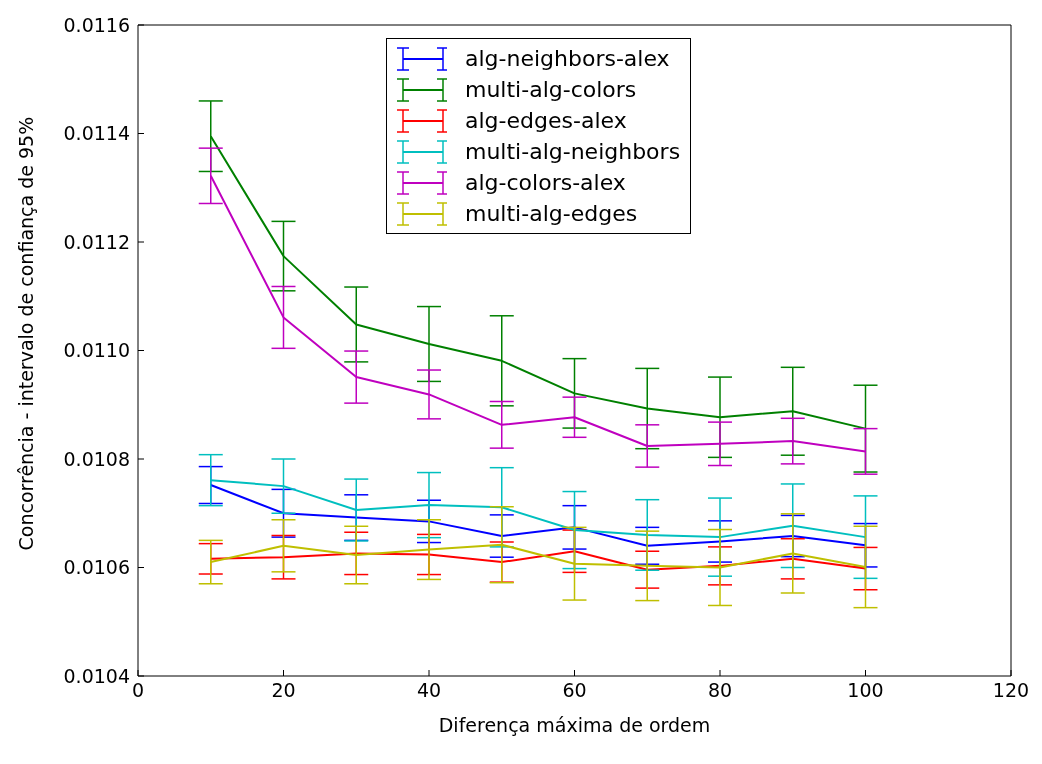  What do you see at coordinates (574, 690) in the screenshot?
I see `x-tick-label: 60` at bounding box center [574, 690].